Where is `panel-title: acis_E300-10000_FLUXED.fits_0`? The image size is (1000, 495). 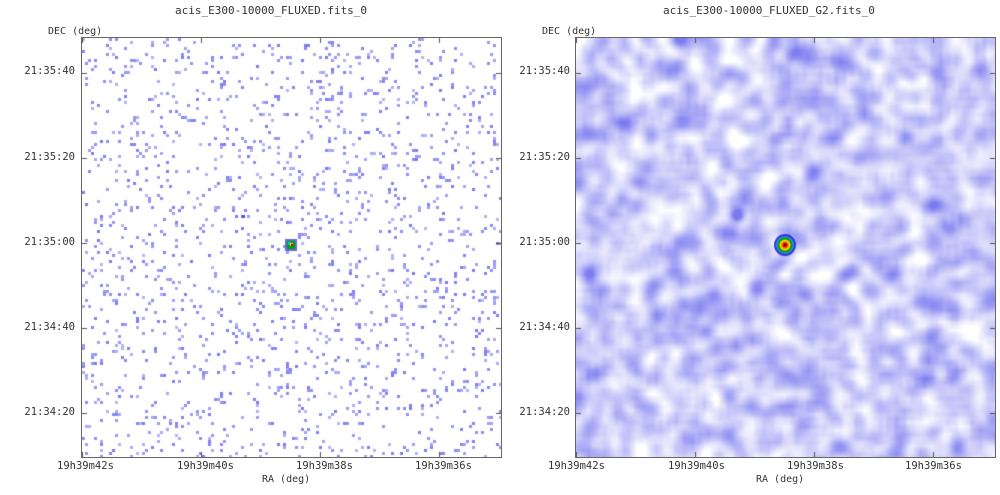
panel-title: acis_E300-10000_FLUXED.fits_0 is located at coordinates (271, 10).